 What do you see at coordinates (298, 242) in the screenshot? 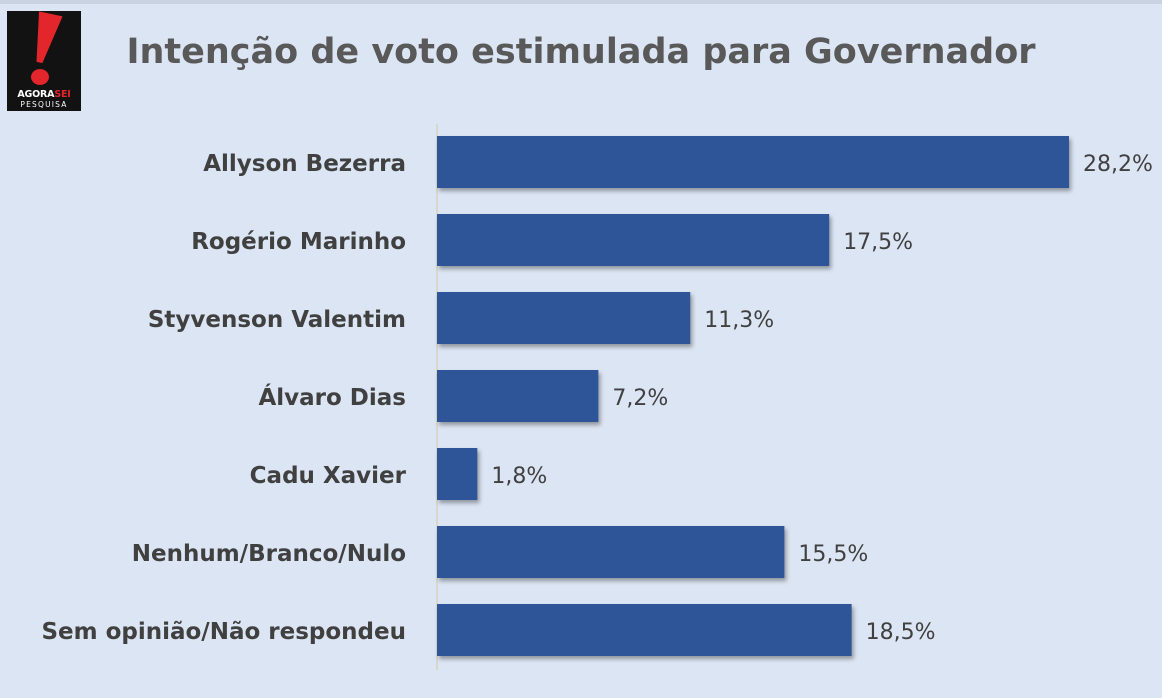
I see `category-label: Rogério Marinho` at bounding box center [298, 242].